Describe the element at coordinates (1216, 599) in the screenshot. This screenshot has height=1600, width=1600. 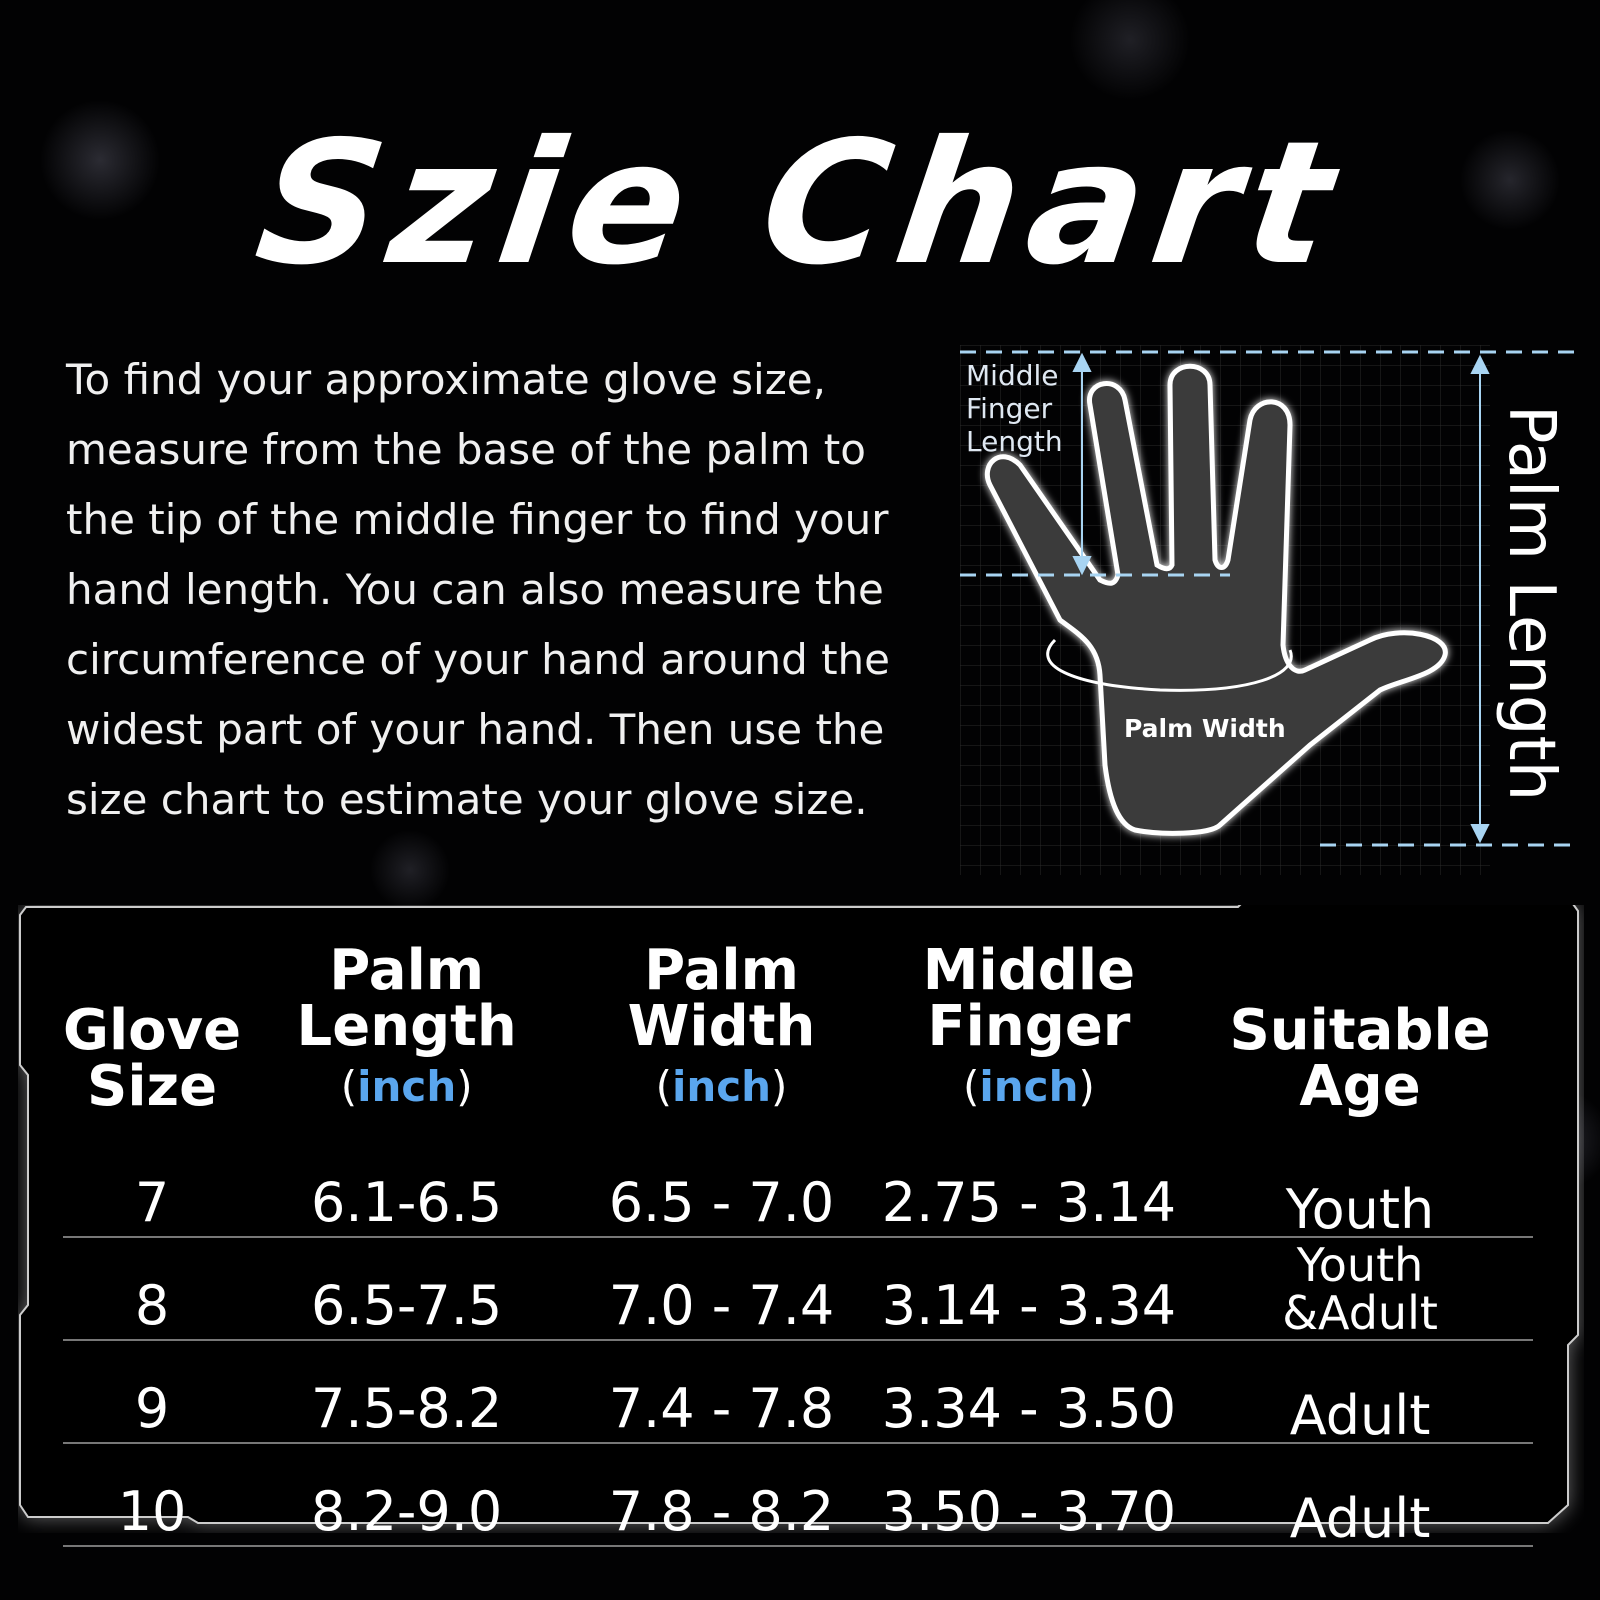
I see `hand-outline` at that location.